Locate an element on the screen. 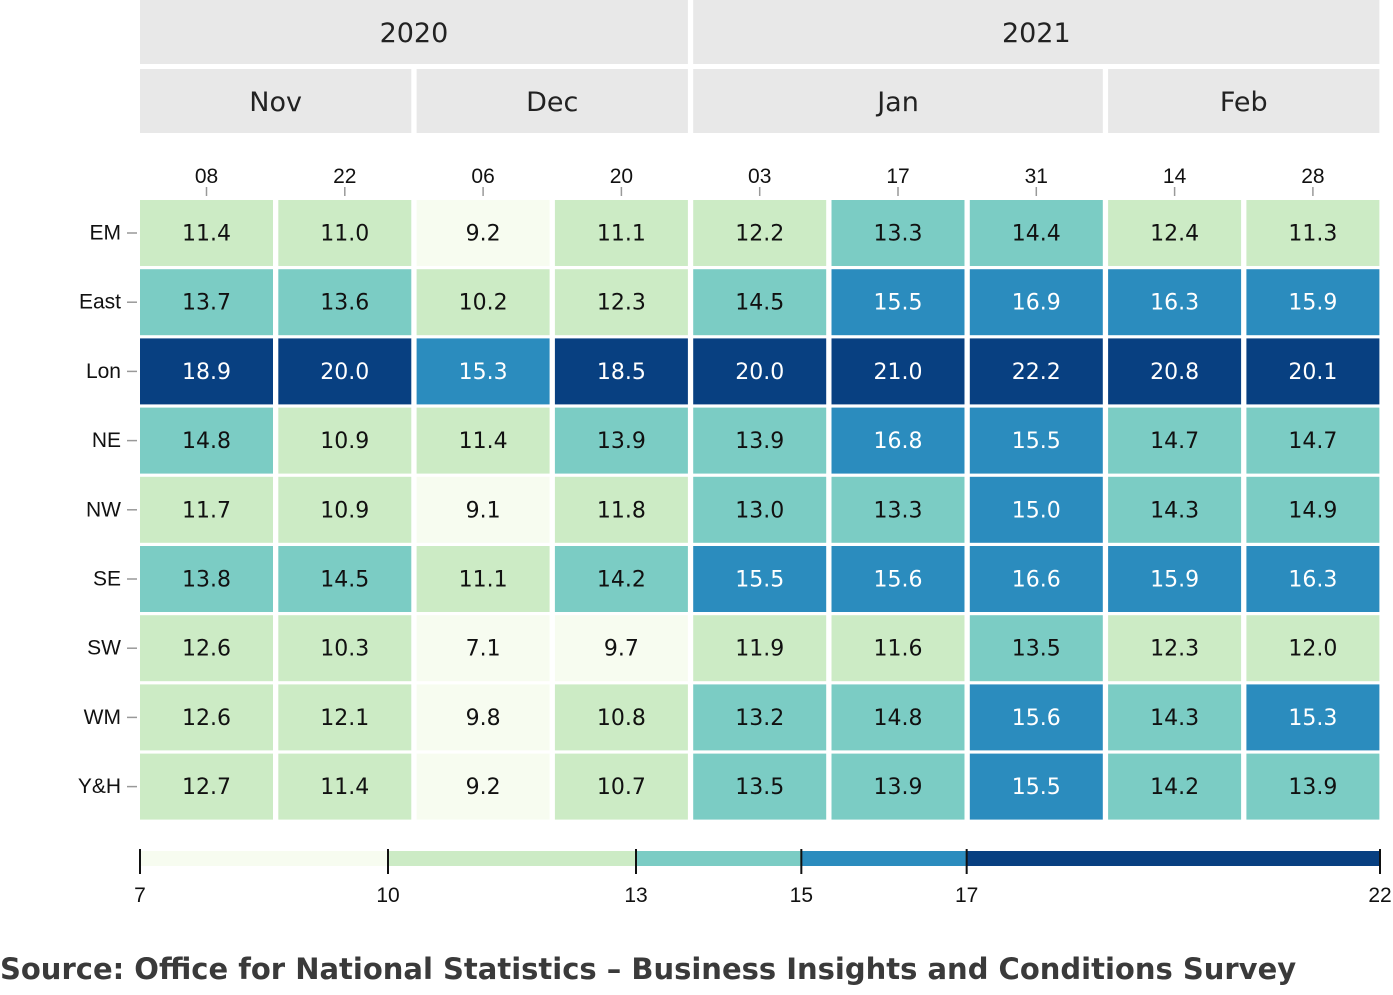  month-label: Jan is located at coordinates (897, 102).